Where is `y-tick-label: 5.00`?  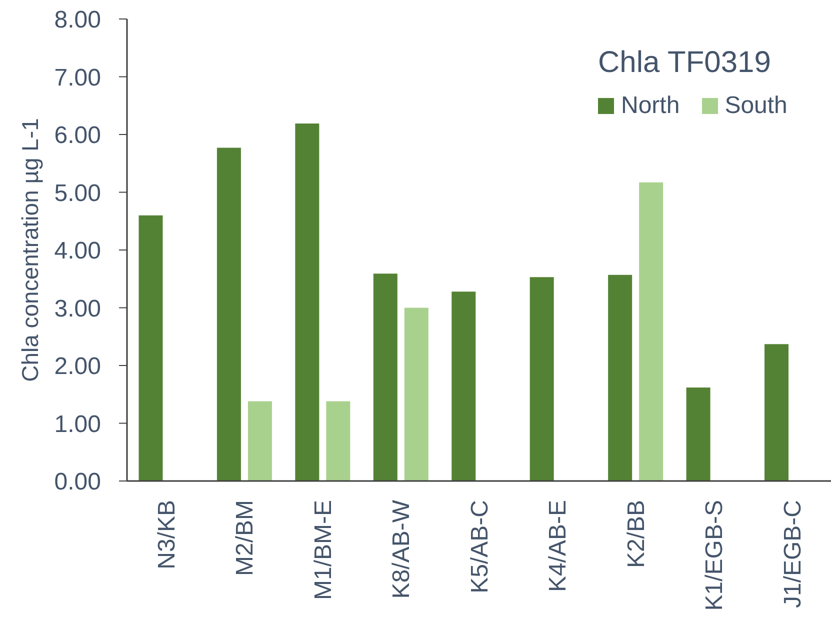 y-tick-label: 5.00 is located at coordinates (77, 193).